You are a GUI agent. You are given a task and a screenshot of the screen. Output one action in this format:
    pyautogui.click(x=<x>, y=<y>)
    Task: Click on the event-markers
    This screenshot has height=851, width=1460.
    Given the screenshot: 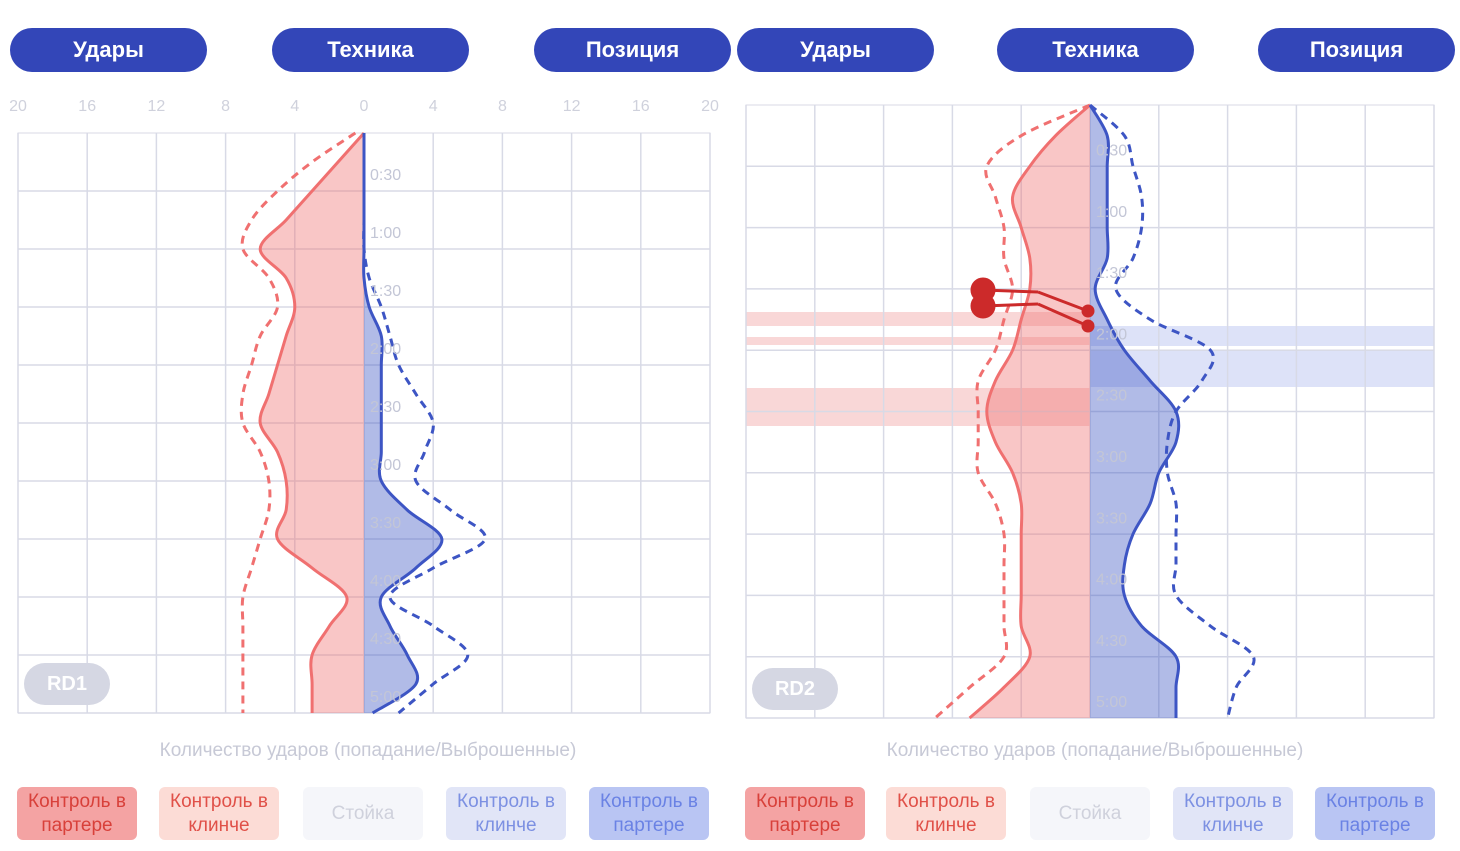 What is the action you would take?
    pyautogui.click(x=1032, y=305)
    